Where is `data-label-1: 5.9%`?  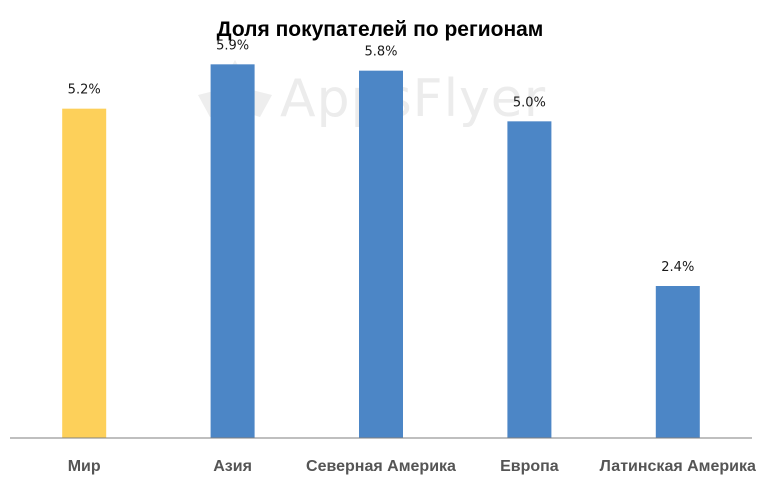
data-label-1: 5.9% is located at coordinates (232, 45).